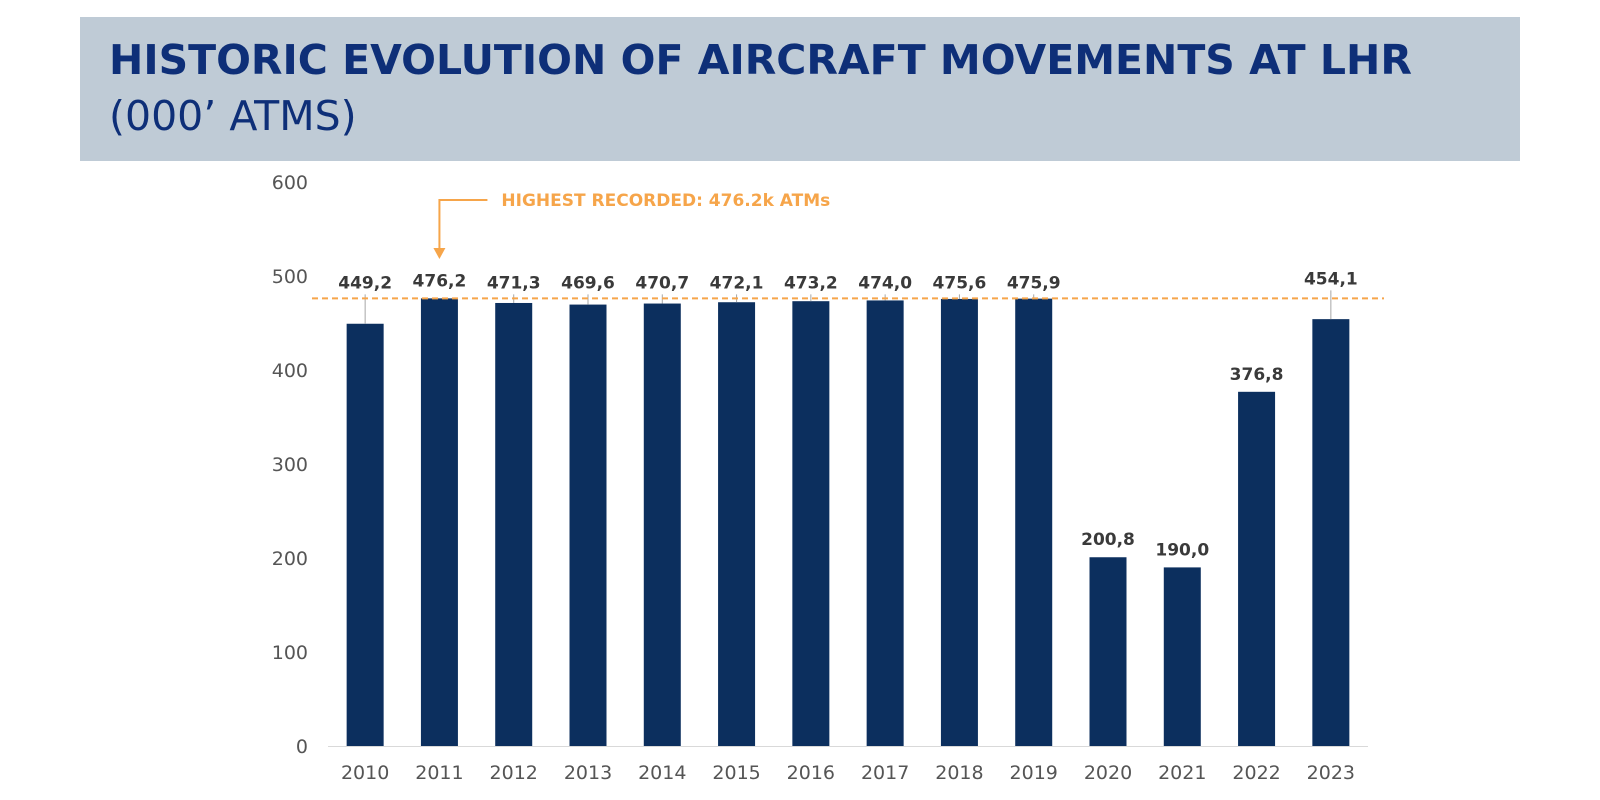  I want to click on y-tick-label: 500, so click(290, 277).